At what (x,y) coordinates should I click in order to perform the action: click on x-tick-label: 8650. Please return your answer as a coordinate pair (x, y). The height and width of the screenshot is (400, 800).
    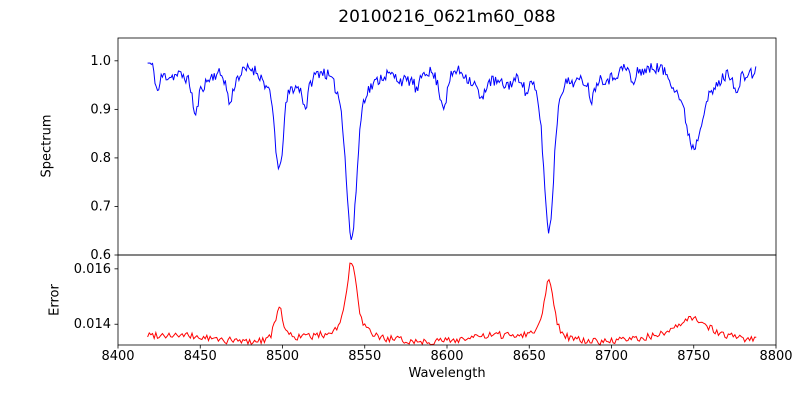
    Looking at the image, I should click on (529, 356).